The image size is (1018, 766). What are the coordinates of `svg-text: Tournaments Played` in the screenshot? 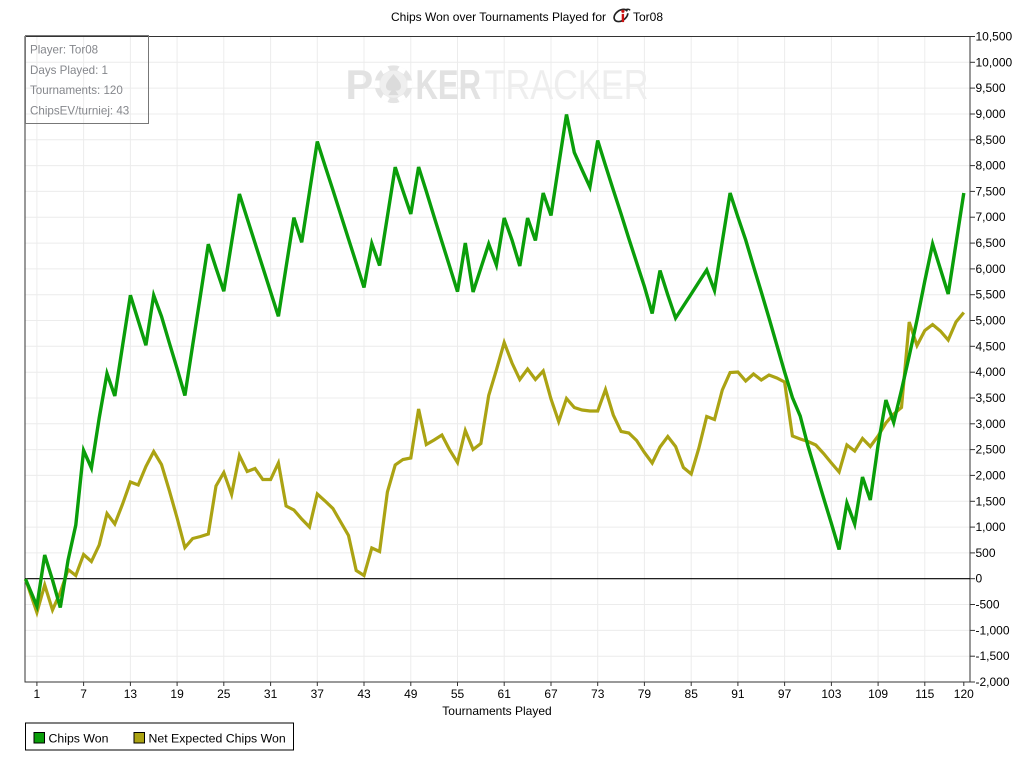 It's located at (496, 711).